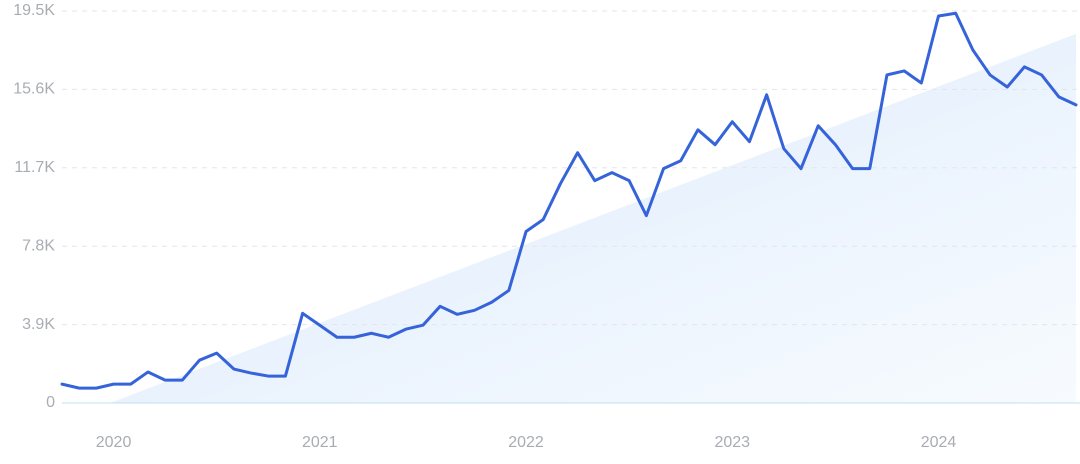  Describe the element at coordinates (114, 442) in the screenshot. I see `x-tick-label: 2020` at that location.